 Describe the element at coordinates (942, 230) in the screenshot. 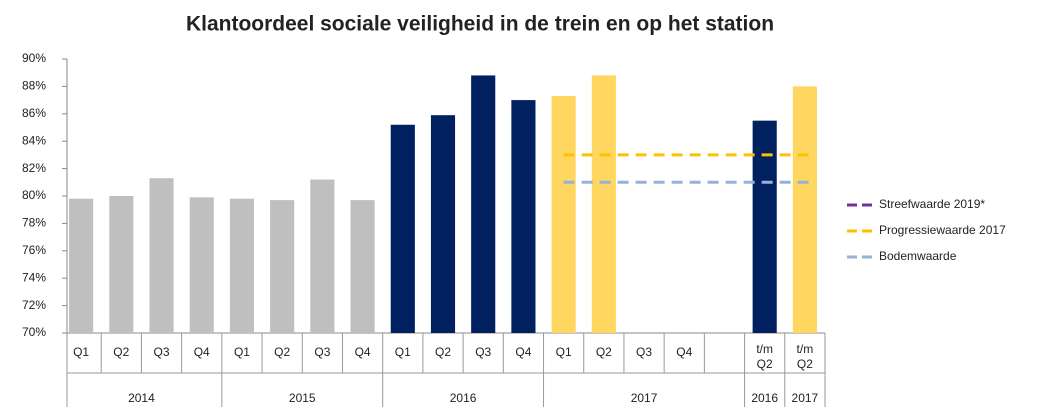

I see `legend-label: Progressiewaarde 2017` at that location.